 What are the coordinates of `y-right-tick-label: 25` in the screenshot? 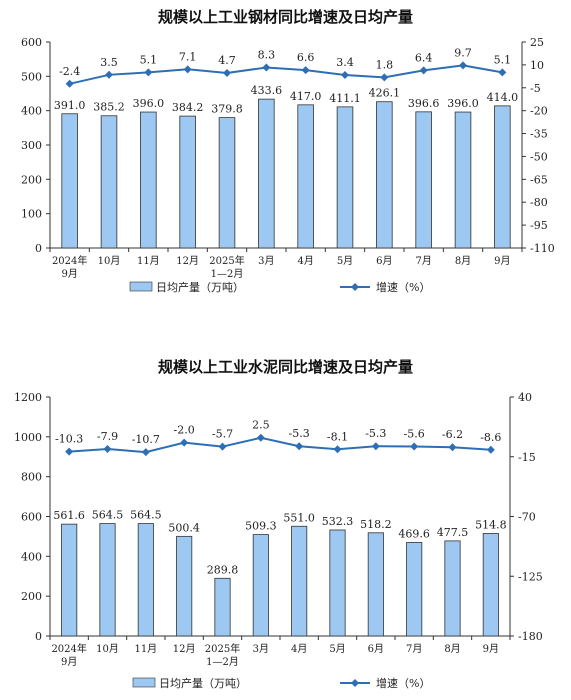 It's located at (537, 42).